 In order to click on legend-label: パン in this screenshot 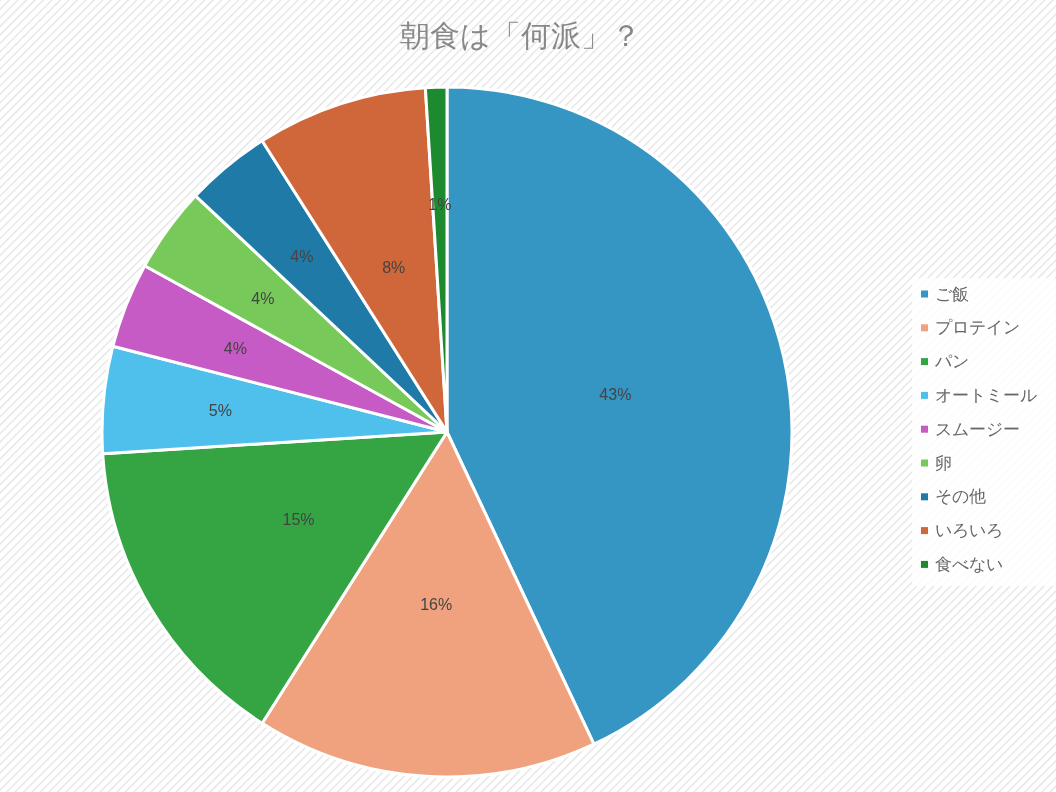, I will do `click(951, 362)`.